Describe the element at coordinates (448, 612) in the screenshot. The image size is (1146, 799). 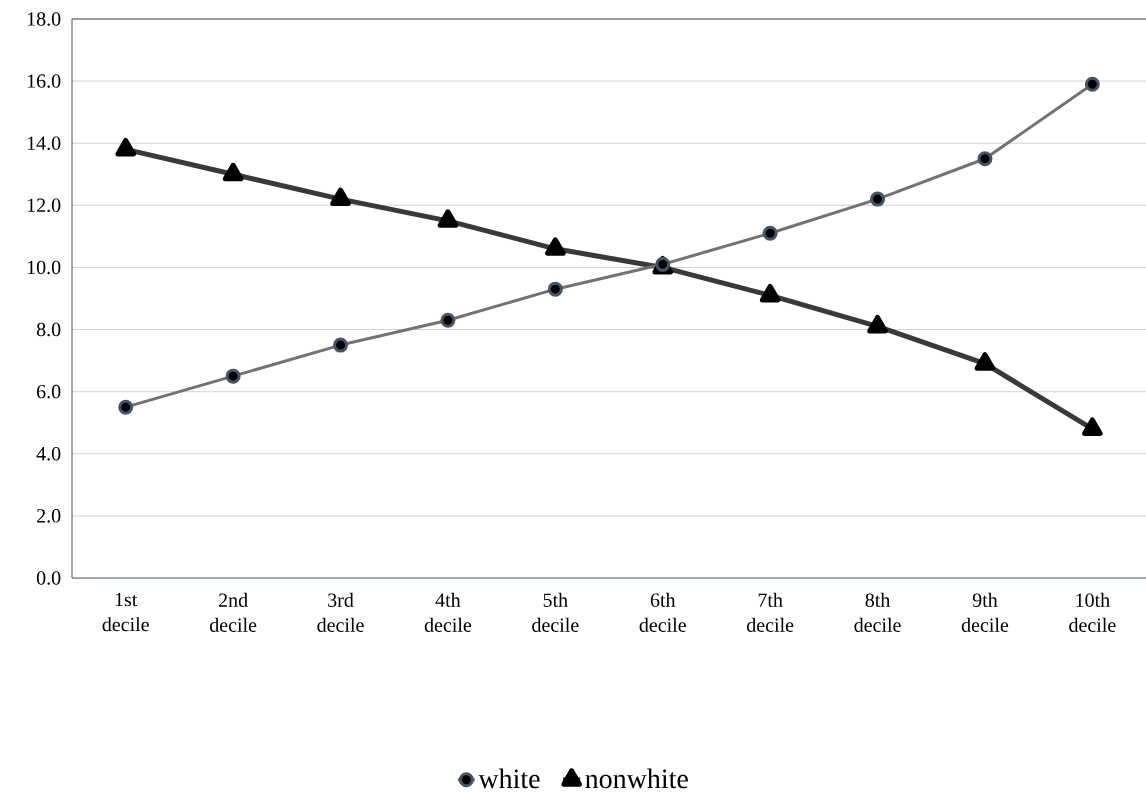
I see `x-tick-label: 4th decile` at that location.